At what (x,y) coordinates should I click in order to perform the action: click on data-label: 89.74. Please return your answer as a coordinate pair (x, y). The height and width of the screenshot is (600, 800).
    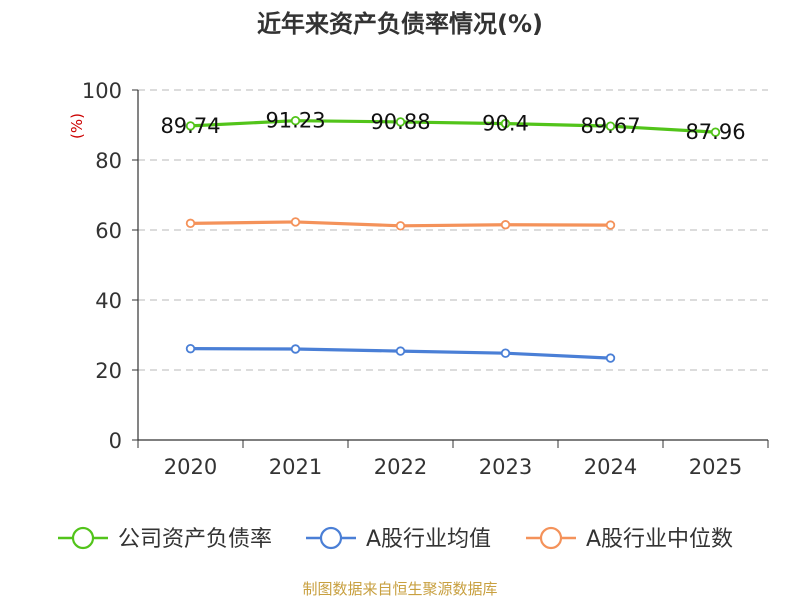
    Looking at the image, I should click on (190, 126).